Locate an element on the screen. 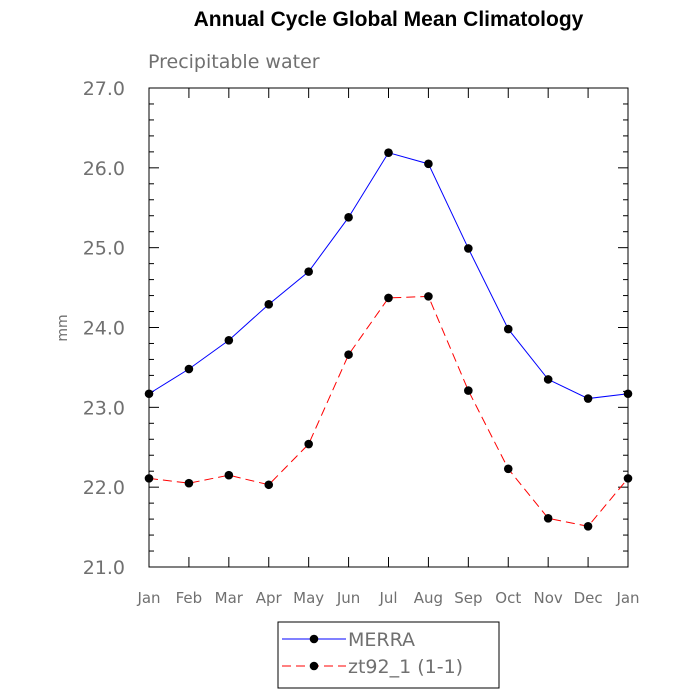 The height and width of the screenshot is (700, 700). y-tick-label: 24.0 is located at coordinates (104, 329).